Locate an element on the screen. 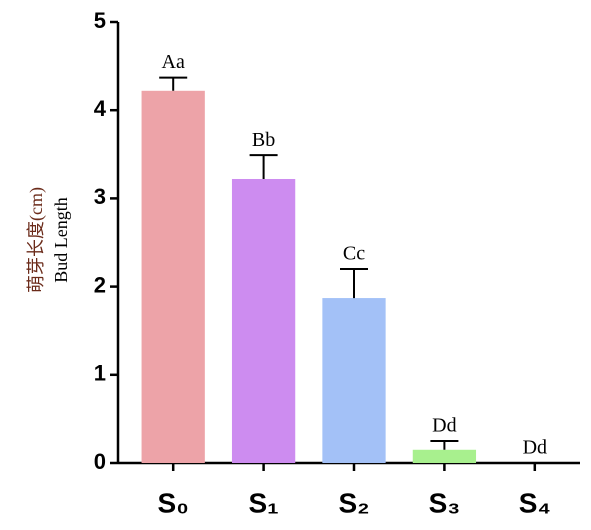  y-tick-label: 1 is located at coordinates (100, 373).